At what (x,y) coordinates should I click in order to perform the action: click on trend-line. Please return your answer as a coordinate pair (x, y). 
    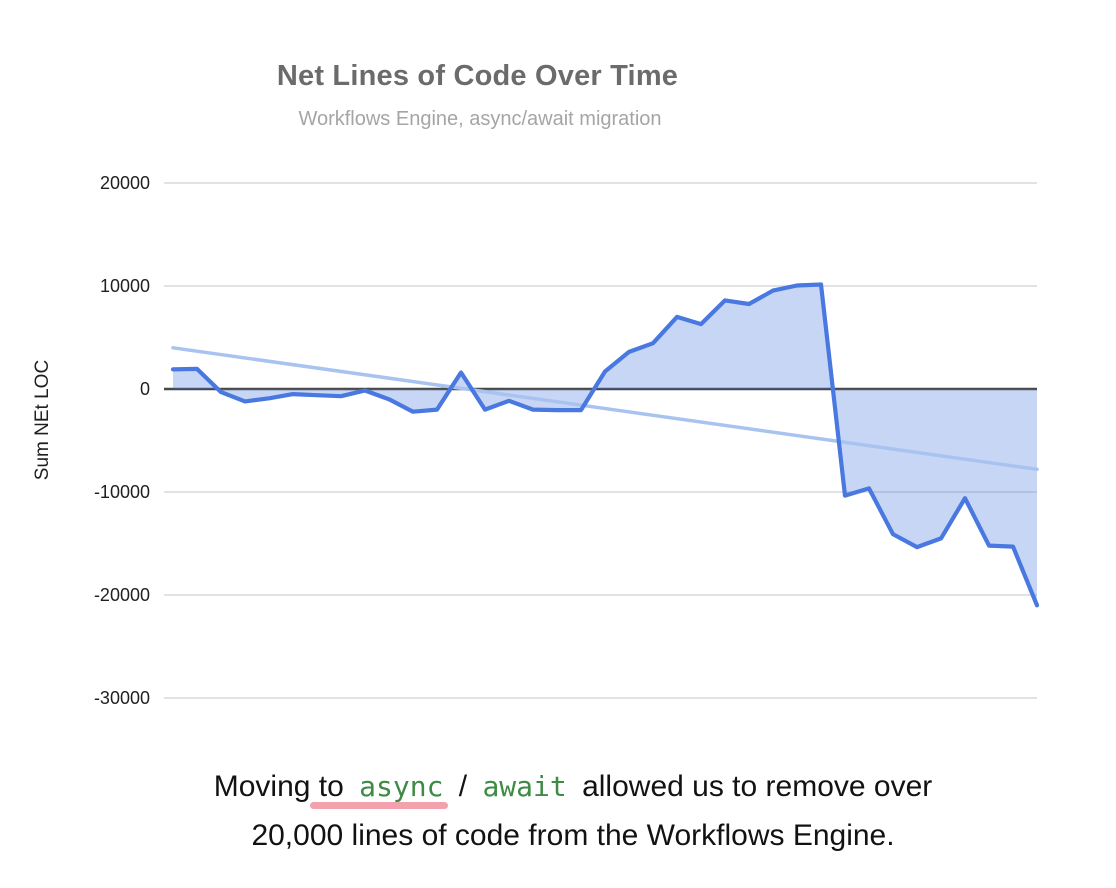
    Looking at the image, I should click on (605, 409).